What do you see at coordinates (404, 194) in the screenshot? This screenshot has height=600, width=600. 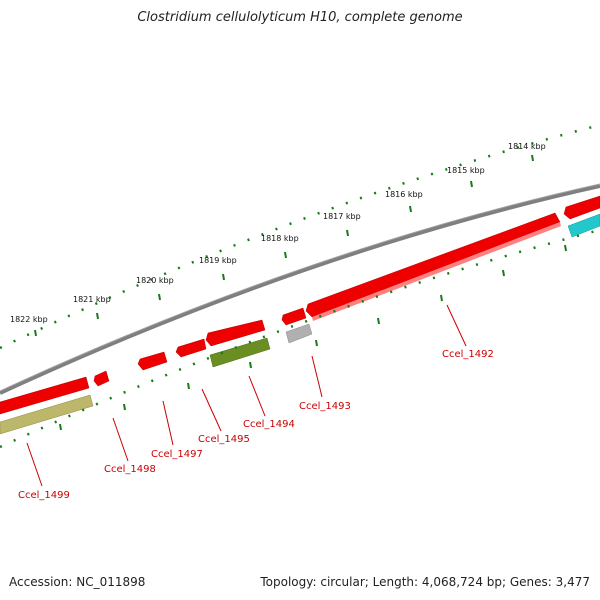 I see `kbp-label-1816: 1816 kbp` at bounding box center [404, 194].